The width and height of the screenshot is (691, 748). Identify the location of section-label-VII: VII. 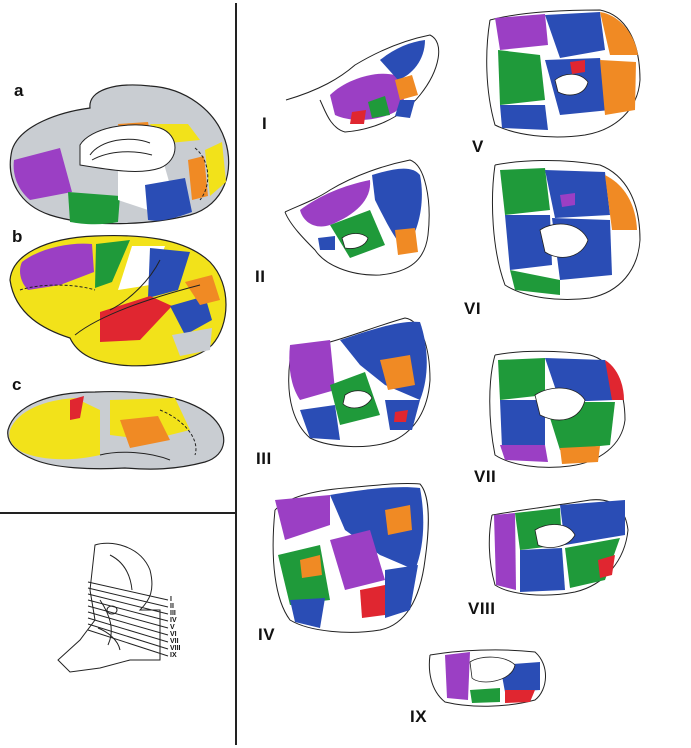
(485, 476).